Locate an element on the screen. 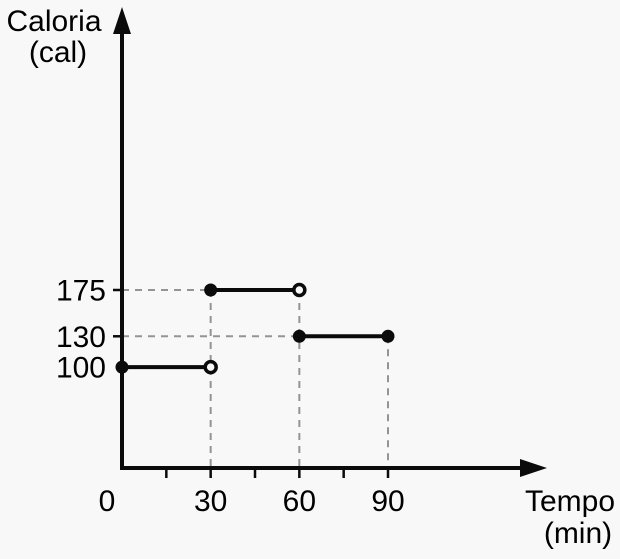  x-tick-label: 90 is located at coordinates (387, 501).